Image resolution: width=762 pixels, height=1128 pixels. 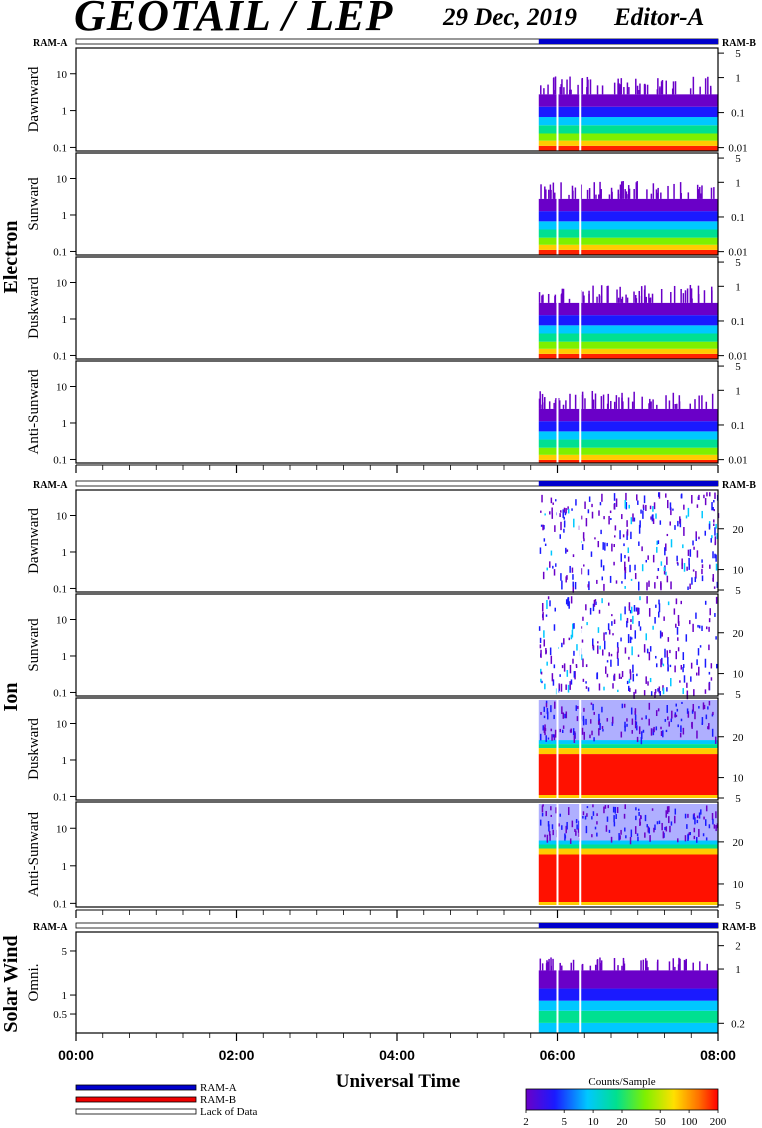 What do you see at coordinates (62, 725) in the screenshot?
I see `left-tick-label-1-2-2: 10` at bounding box center [62, 725].